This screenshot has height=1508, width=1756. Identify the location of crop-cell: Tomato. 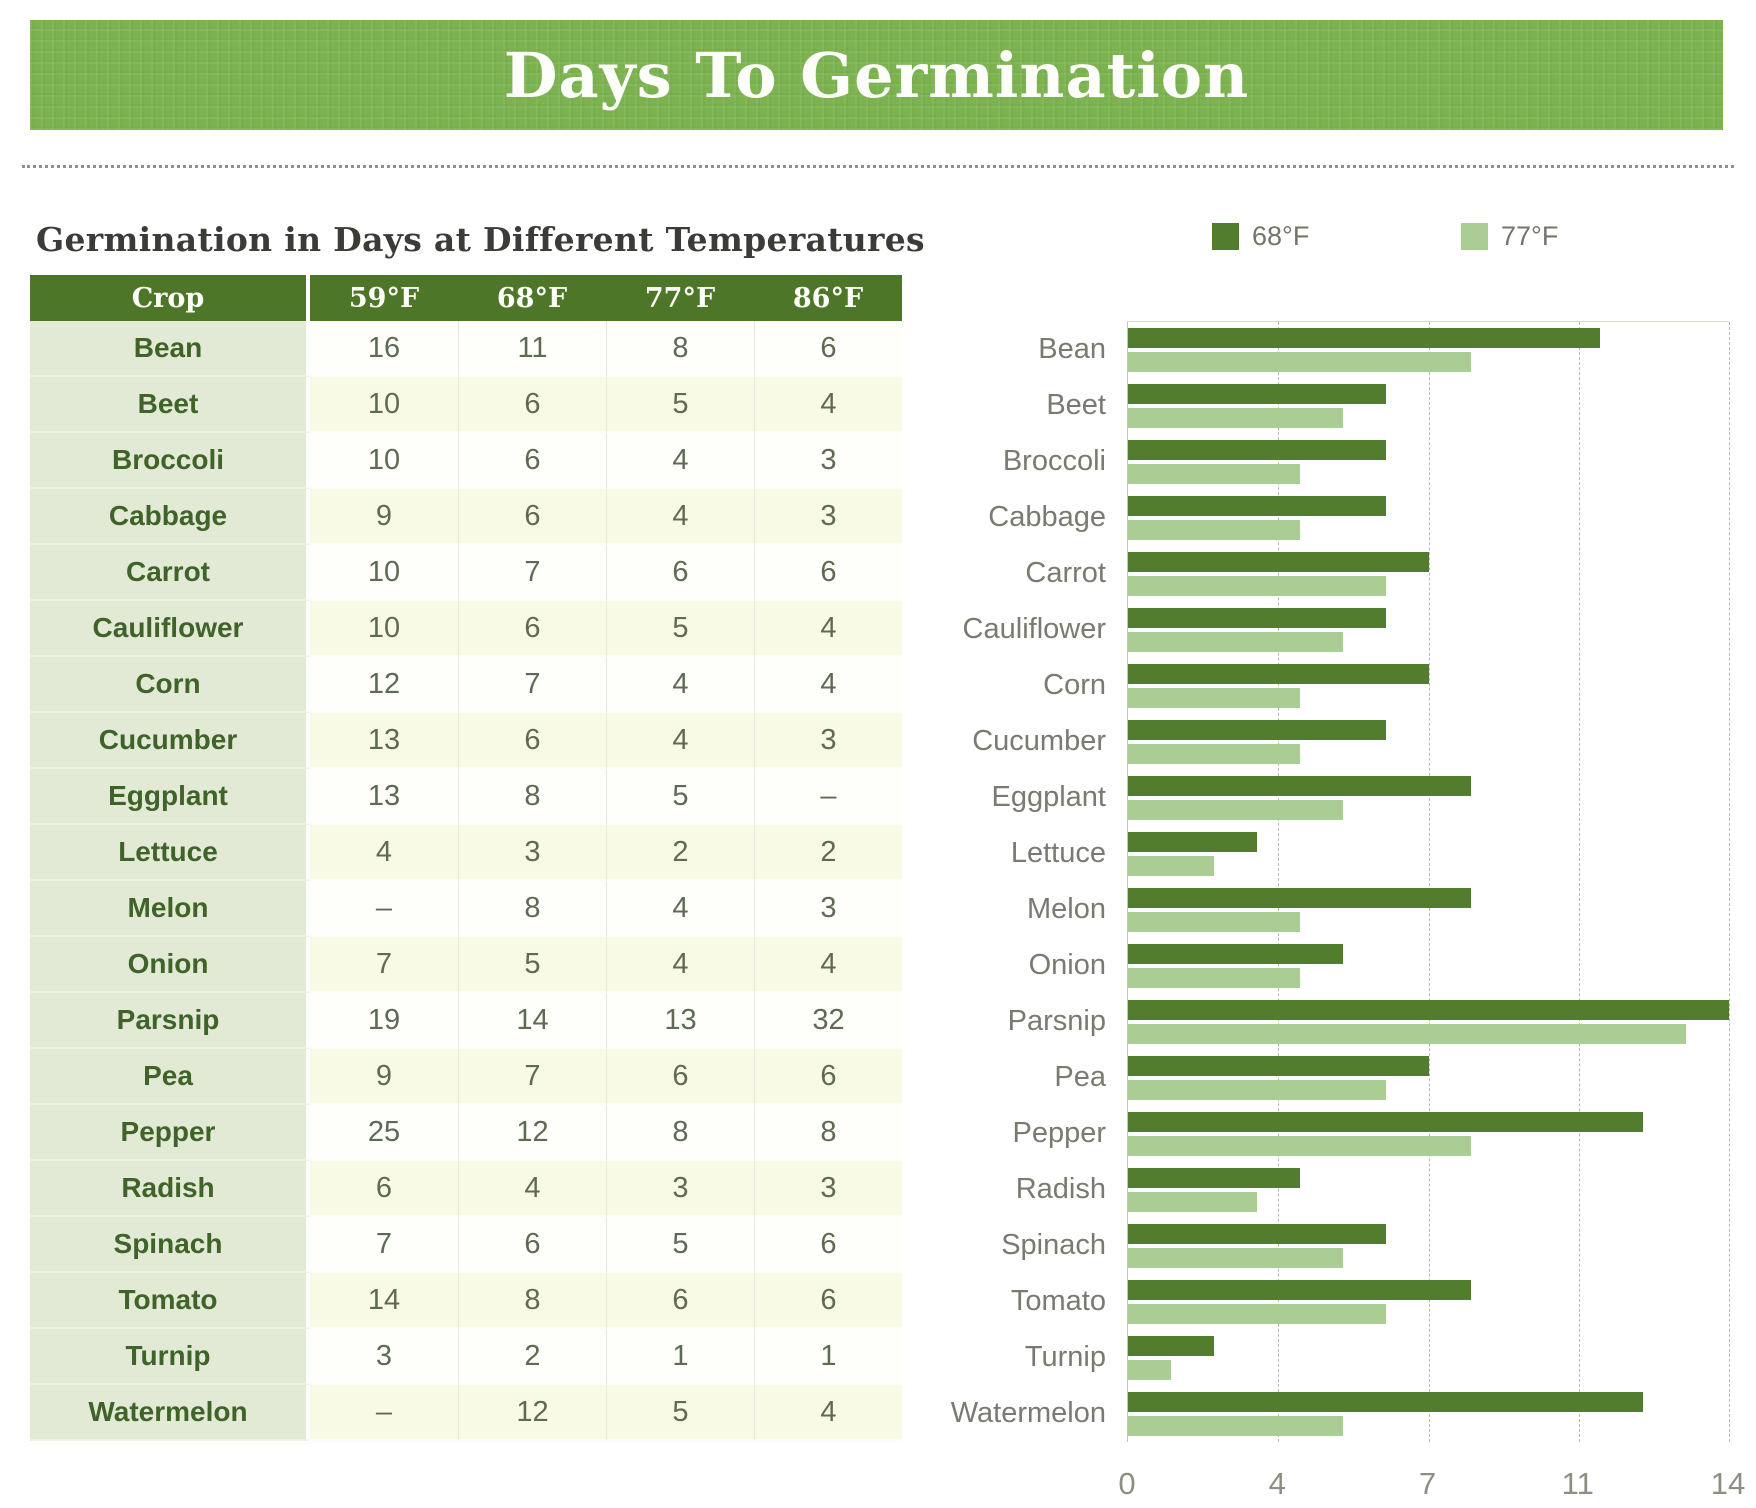
(170, 1301).